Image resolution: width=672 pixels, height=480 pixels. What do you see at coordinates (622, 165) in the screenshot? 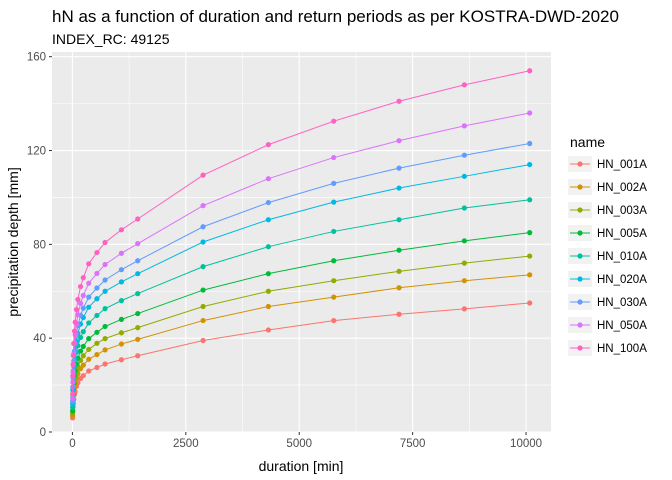
I see `legend-label: HN_001A` at bounding box center [622, 165].